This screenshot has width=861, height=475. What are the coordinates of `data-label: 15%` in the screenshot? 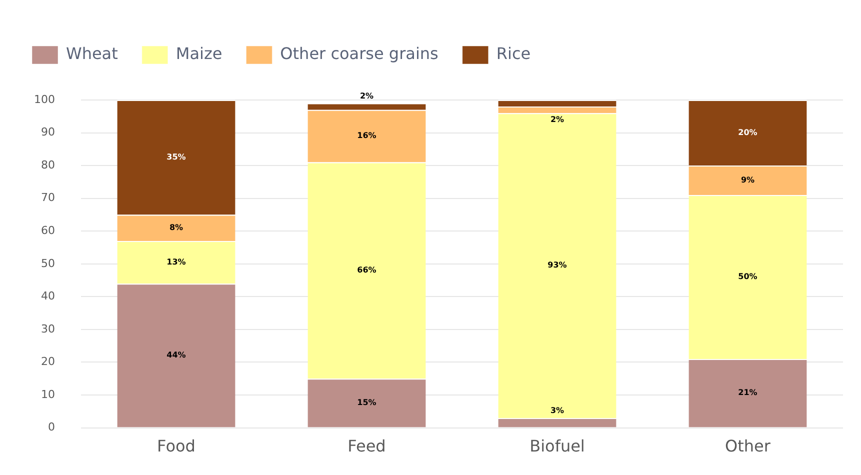 It's located at (366, 403).